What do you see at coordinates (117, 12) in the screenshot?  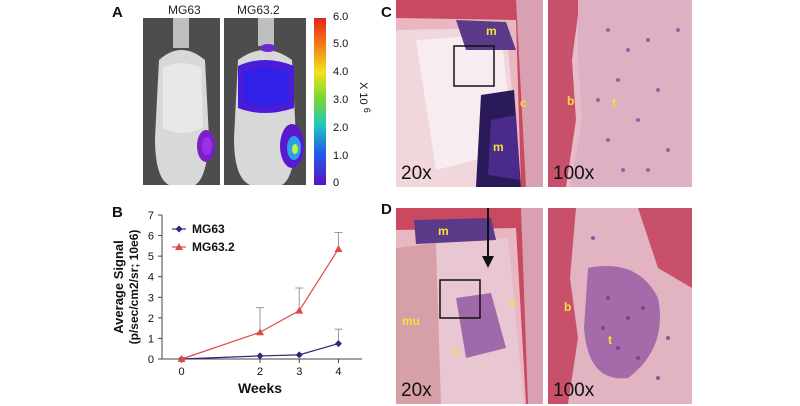 I see `panel-label-a: A` at bounding box center [117, 12].